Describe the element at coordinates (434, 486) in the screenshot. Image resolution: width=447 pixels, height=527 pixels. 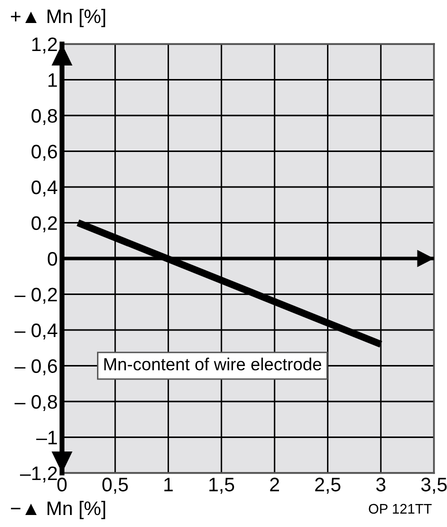
I see `x-tick-label: 3,5` at that location.